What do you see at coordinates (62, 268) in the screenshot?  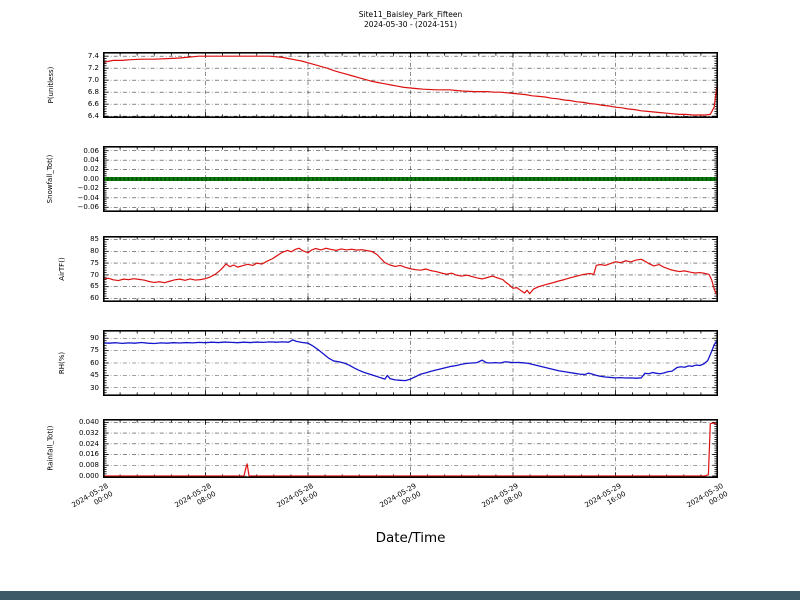 I see `y-axis-label-airtf: AirTF()` at bounding box center [62, 268].